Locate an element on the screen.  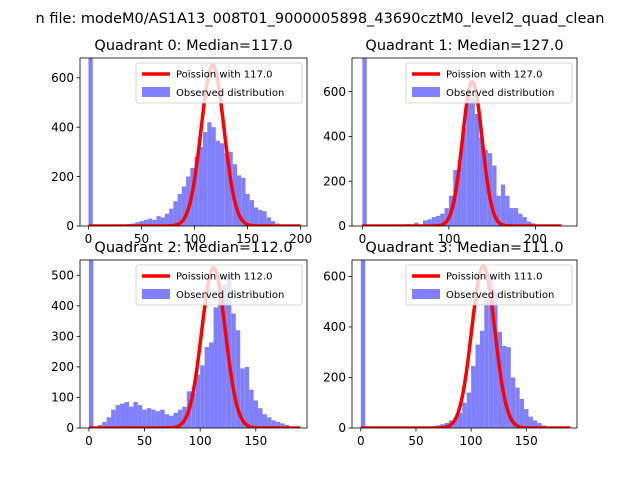
x-tick-label: 50 is located at coordinates (144, 441).